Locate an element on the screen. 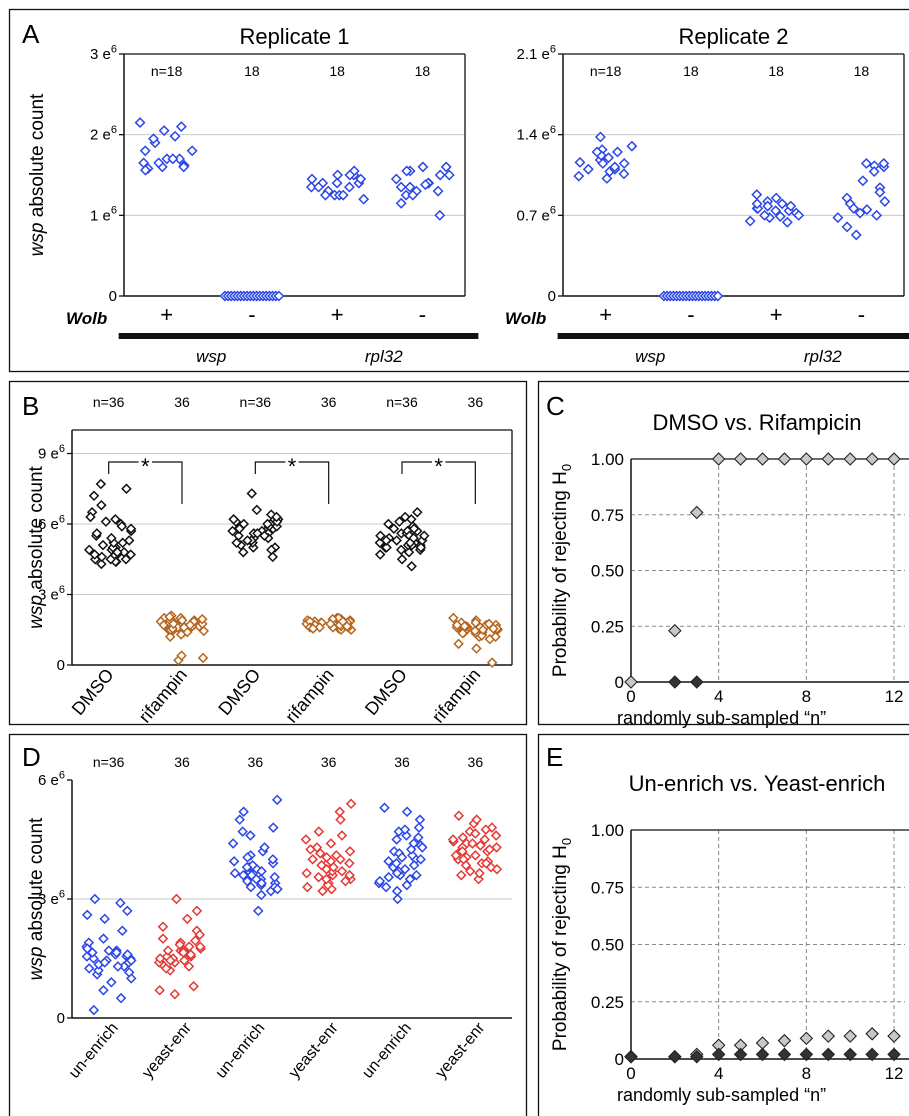  category-label: un-enrich is located at coordinates (94, 1051).